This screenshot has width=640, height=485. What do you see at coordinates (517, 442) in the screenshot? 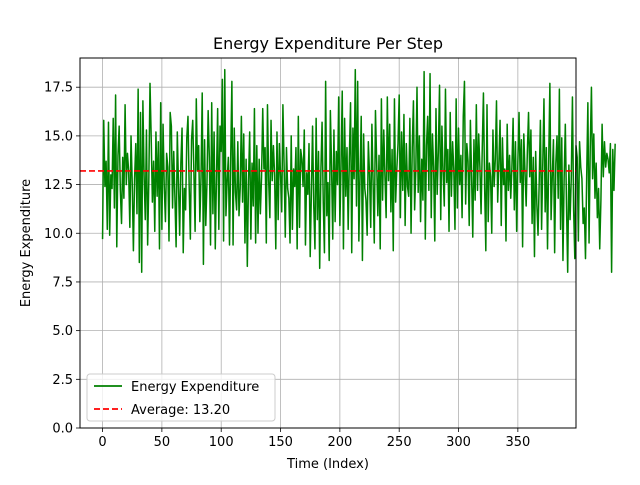
I see `x-tick-label: 350` at bounding box center [517, 442].